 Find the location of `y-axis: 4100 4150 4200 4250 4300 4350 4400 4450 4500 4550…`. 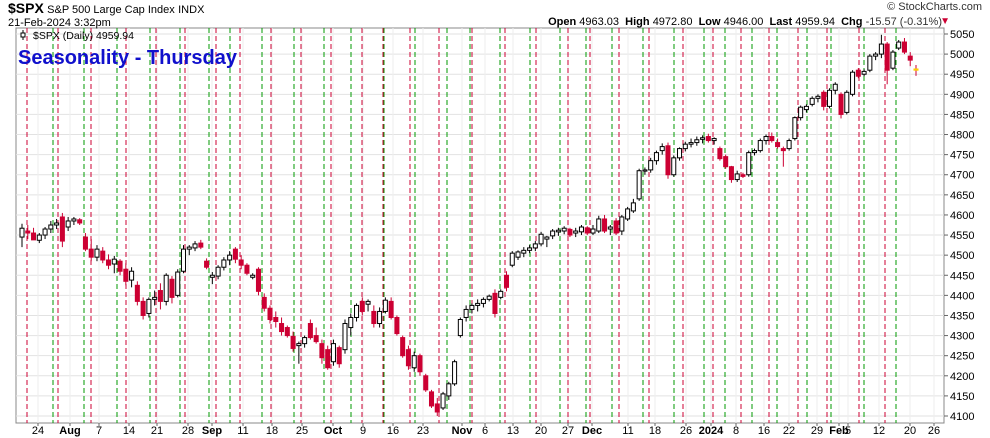

y-axis: 4100 4150 4200 4250 4300 4350 4400 4450 4500 4550… is located at coordinates (959, 226).